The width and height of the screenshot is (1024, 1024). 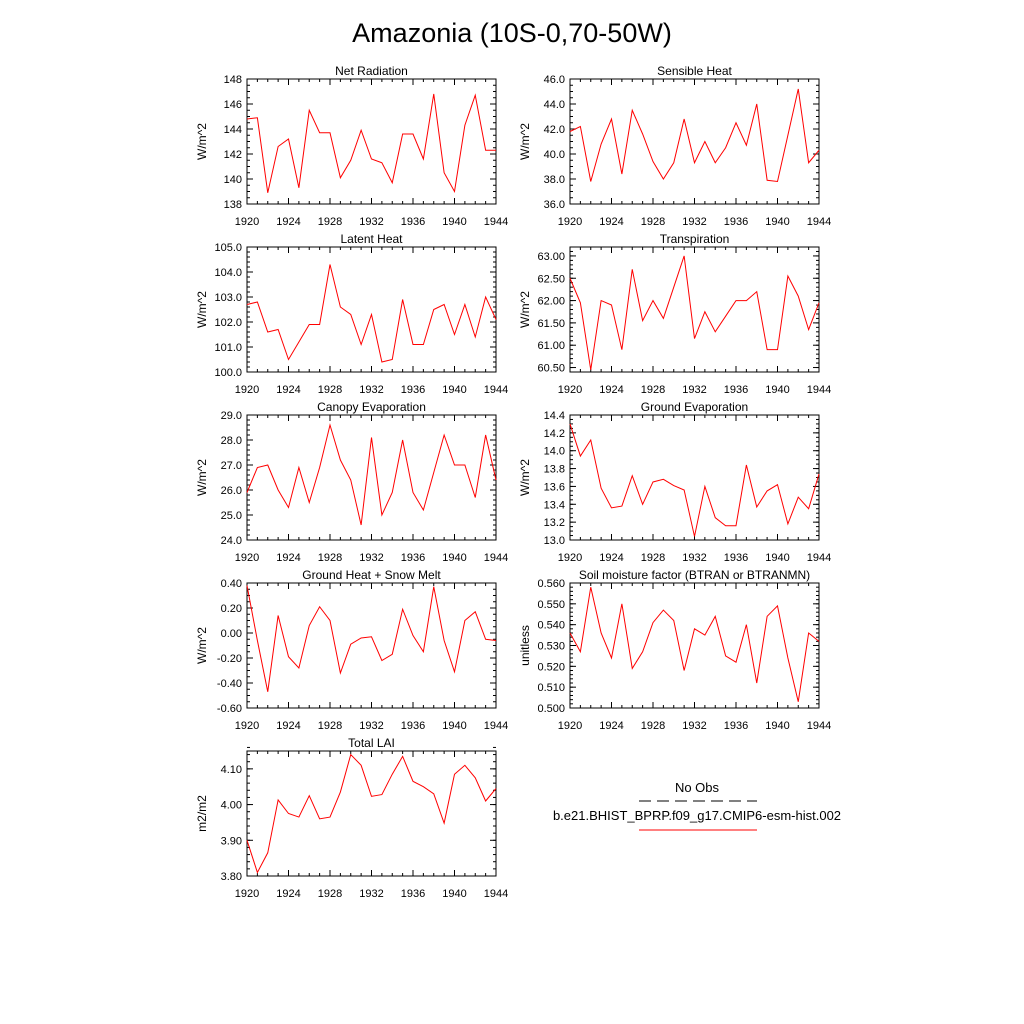 What do you see at coordinates (551, 667) in the screenshot?
I see `y-tick-label: 0.520` at bounding box center [551, 667].